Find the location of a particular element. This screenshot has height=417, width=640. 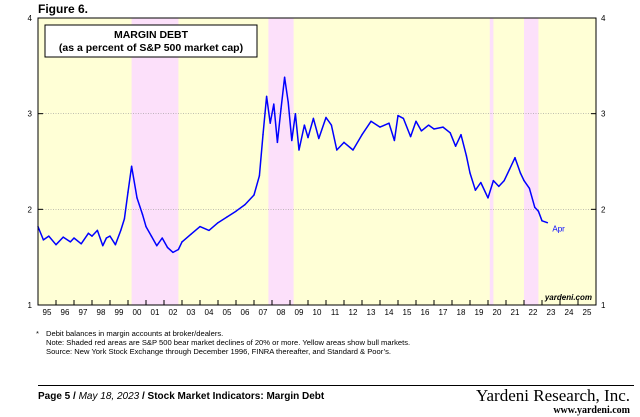

y-tick-label-left-3: 3 is located at coordinates (30, 114).